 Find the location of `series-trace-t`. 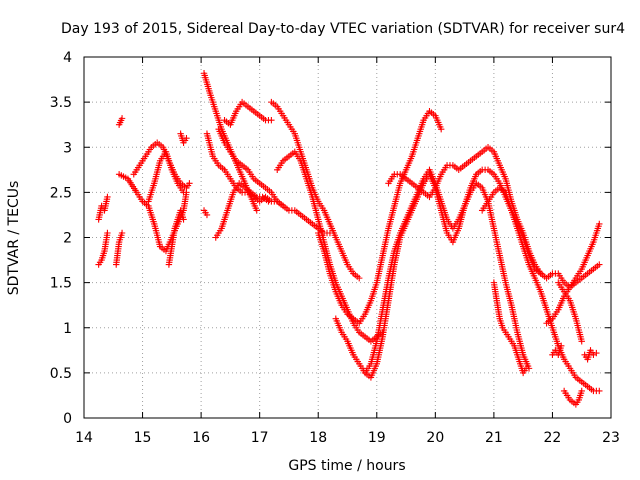

series-trace-t is located at coordinates (452, 271).